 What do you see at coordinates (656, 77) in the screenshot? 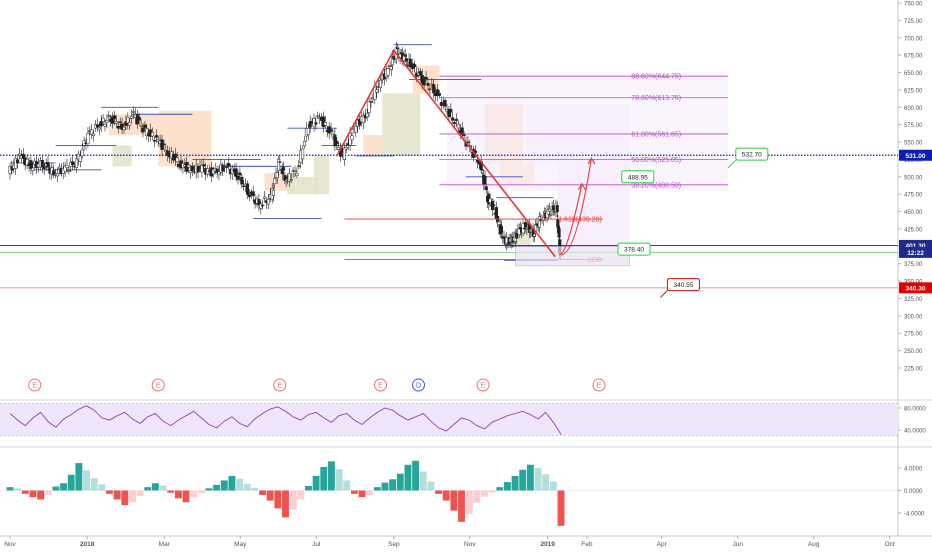
I see `fib-level-label: 88.60%(644.75)` at bounding box center [656, 77].